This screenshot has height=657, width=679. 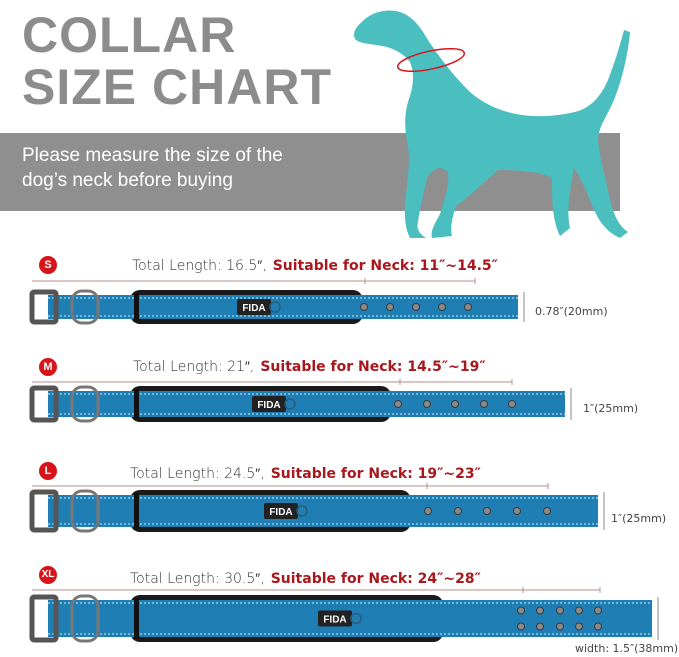 What do you see at coordinates (129, 35) in the screenshot?
I see `title-line1: COLLAR` at bounding box center [129, 35].